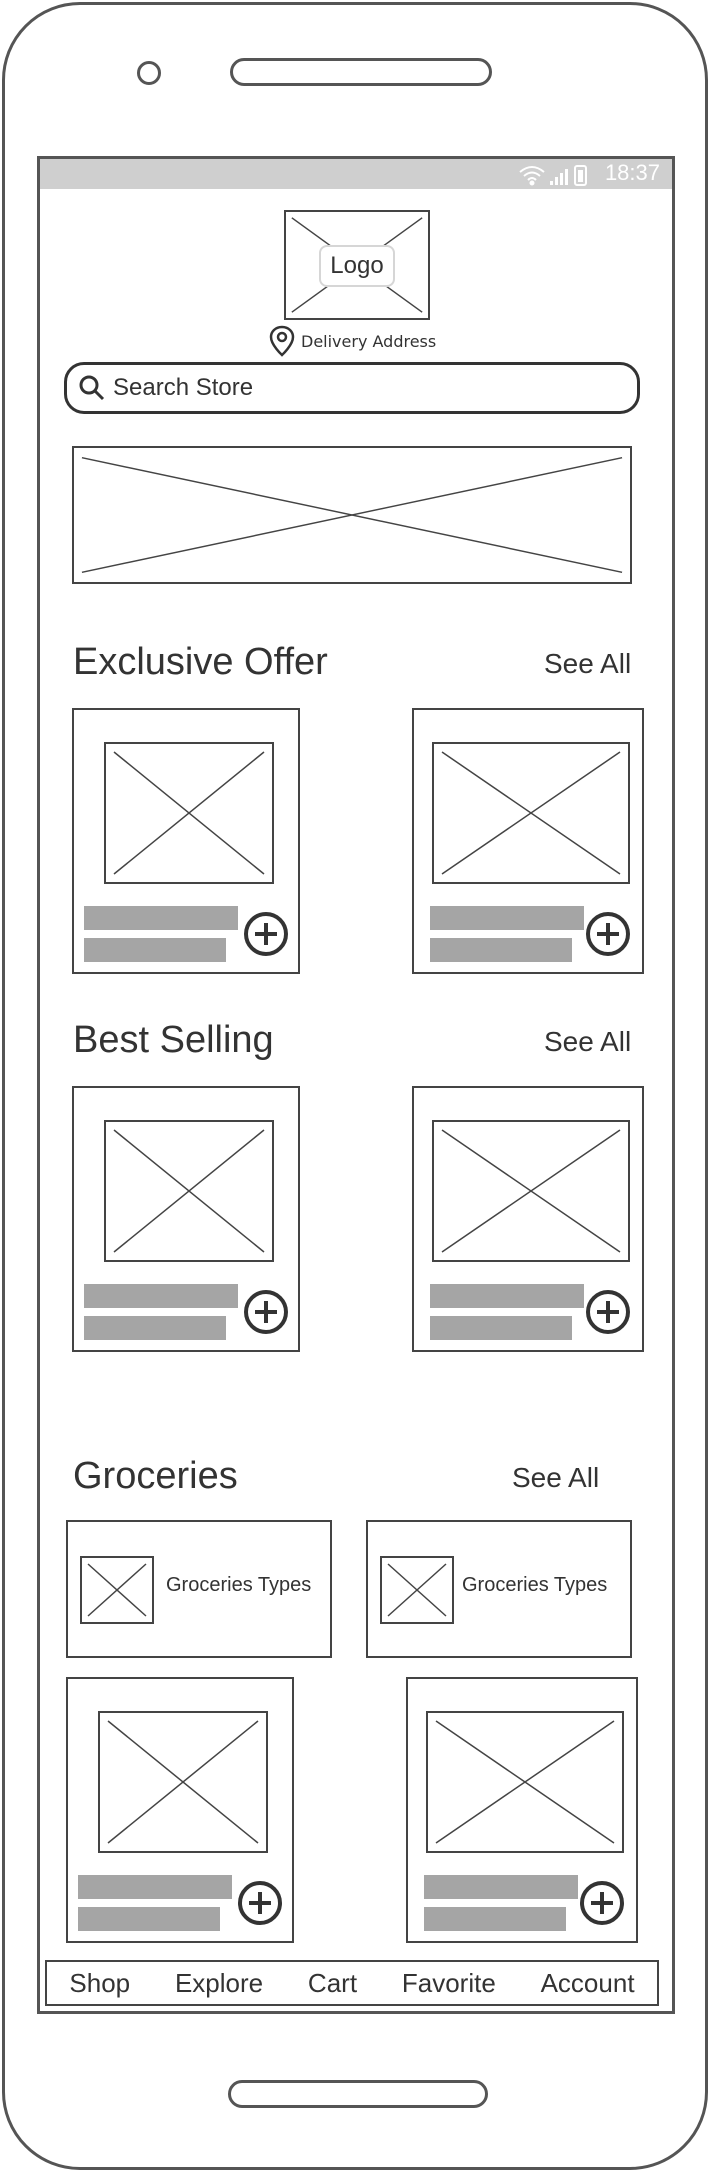  I want to click on bottom-nav: Shop Explore Cart Favorite Account, so click(352, 1983).